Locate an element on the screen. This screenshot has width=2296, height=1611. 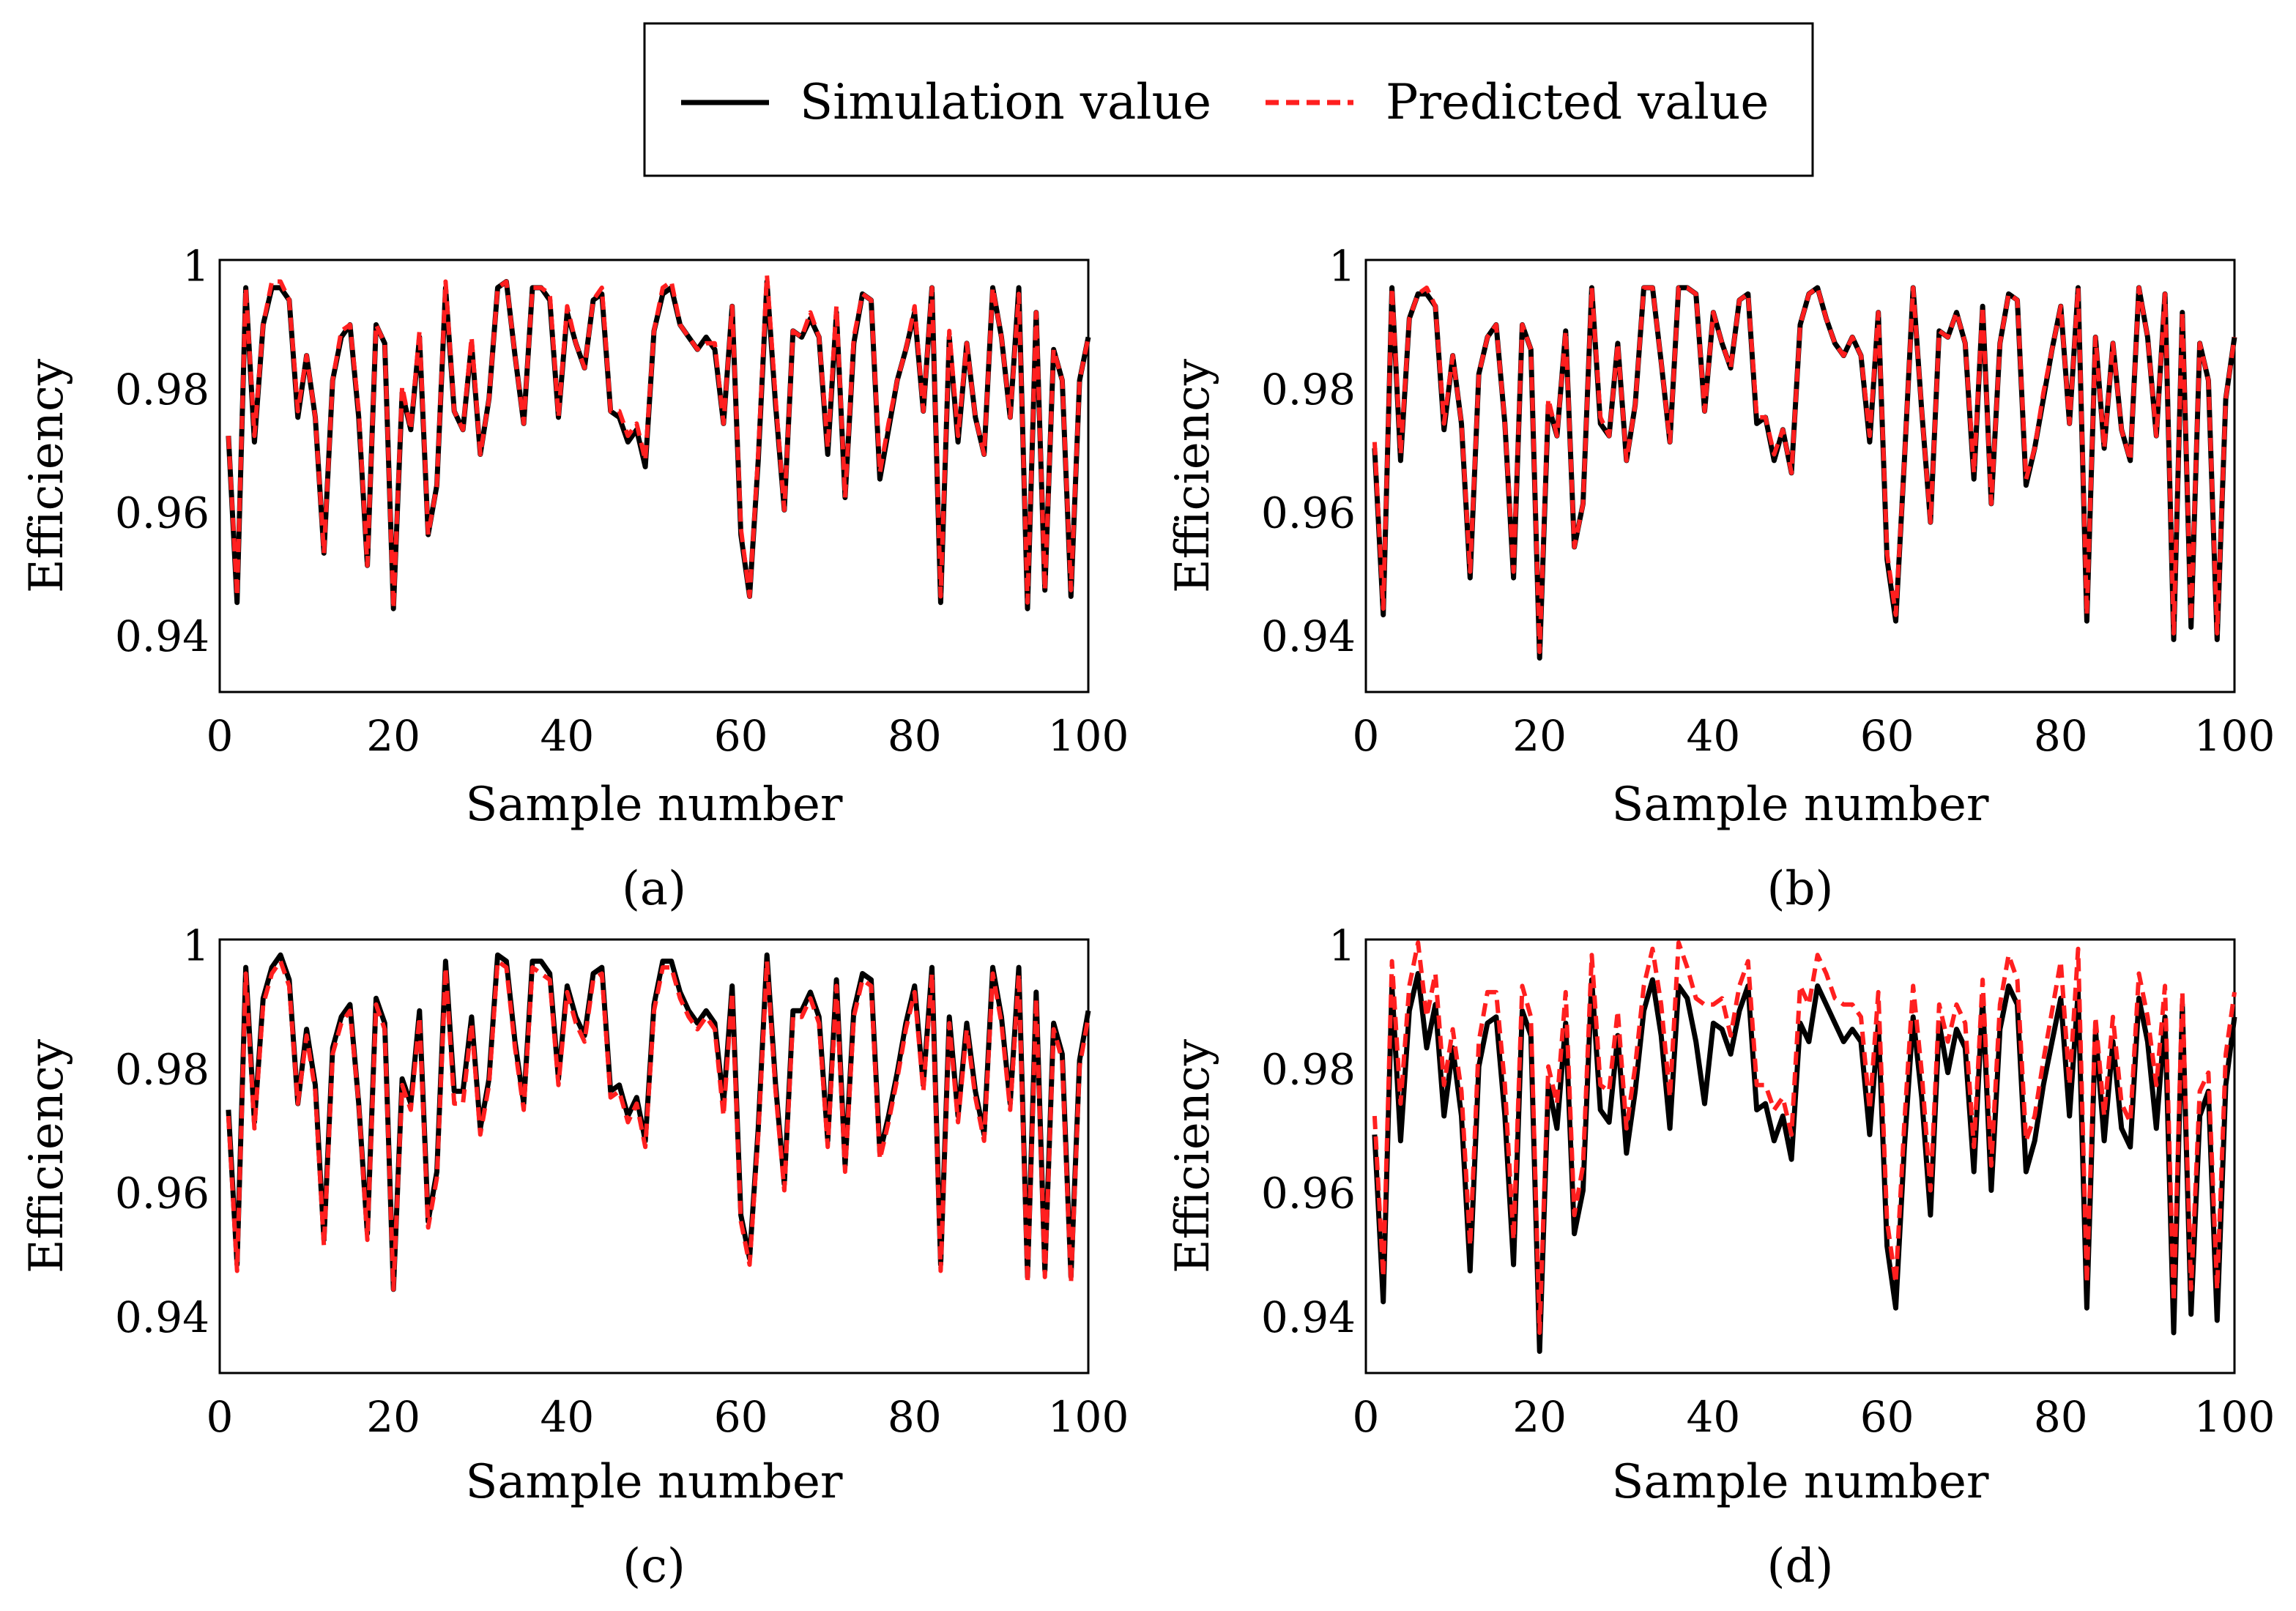
legend-box is located at coordinates (1228, 99).